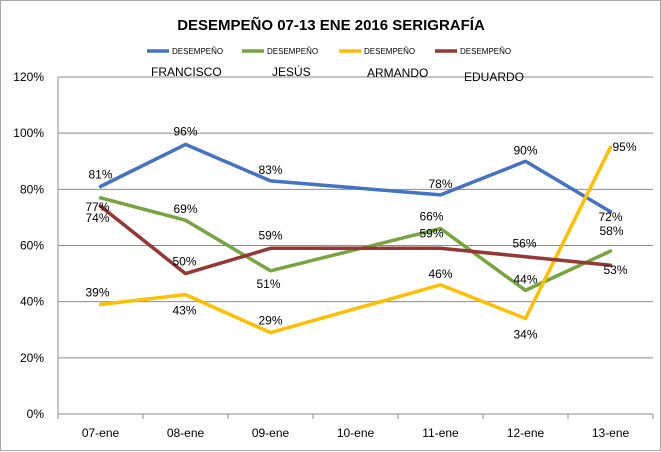  Describe the element at coordinates (186, 433) in the screenshot. I see `x-tick-label: 08-ene` at that location.